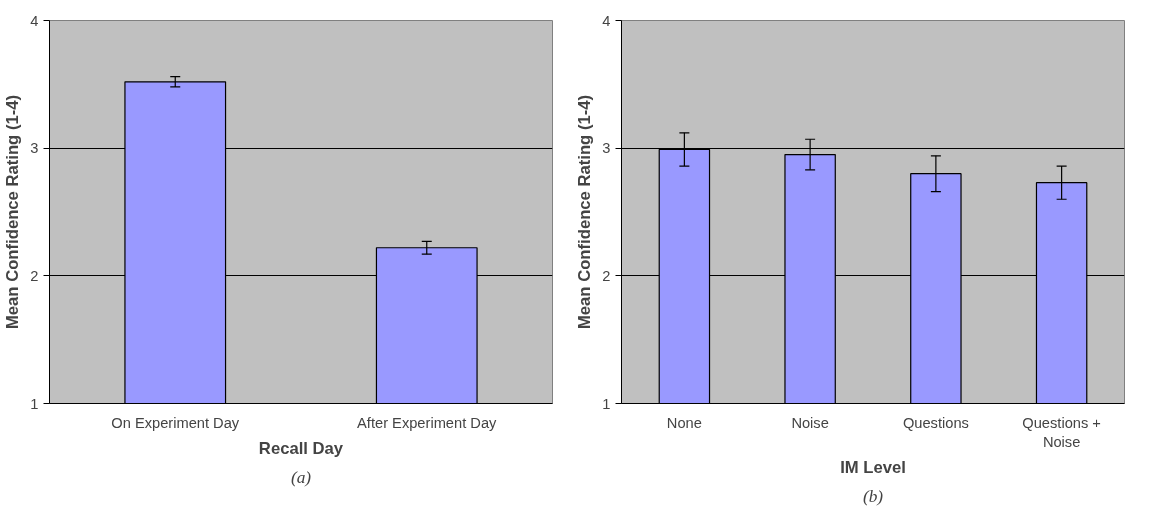  What do you see at coordinates (301, 477) in the screenshot?
I see `text: (a)` at bounding box center [301, 477].